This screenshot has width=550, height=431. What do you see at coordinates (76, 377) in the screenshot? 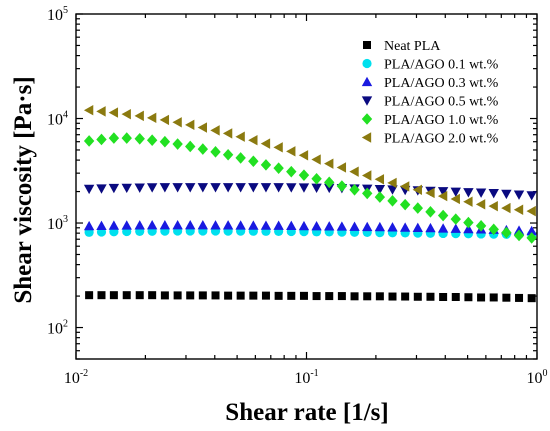
I see `x-tick-label: 10⁻²` at bounding box center [76, 377].